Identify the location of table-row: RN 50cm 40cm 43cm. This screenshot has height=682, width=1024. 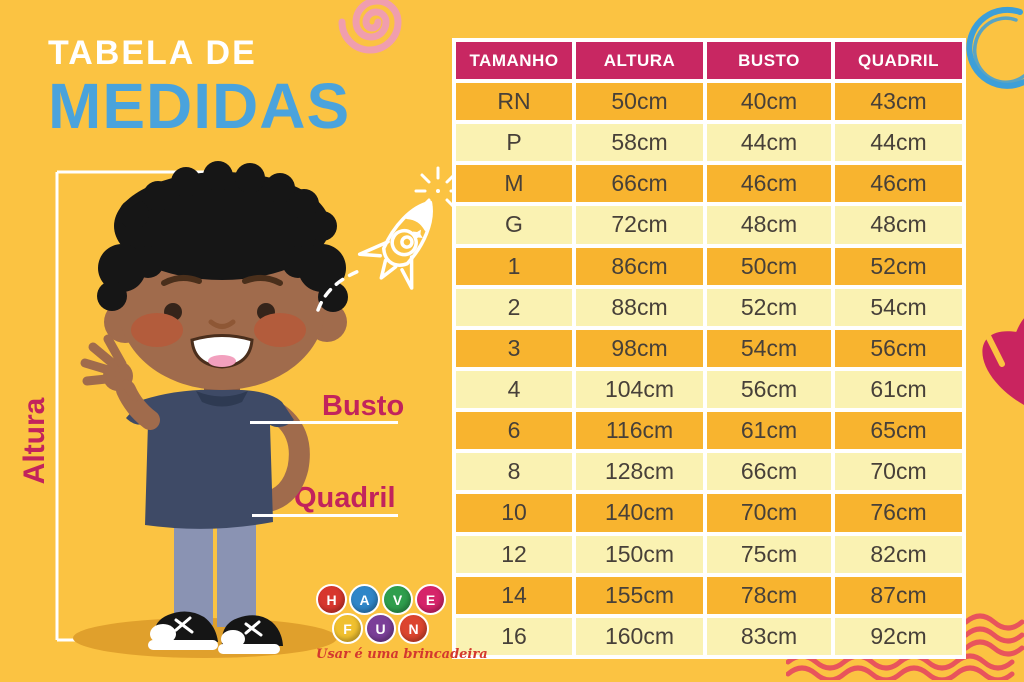
(709, 102).